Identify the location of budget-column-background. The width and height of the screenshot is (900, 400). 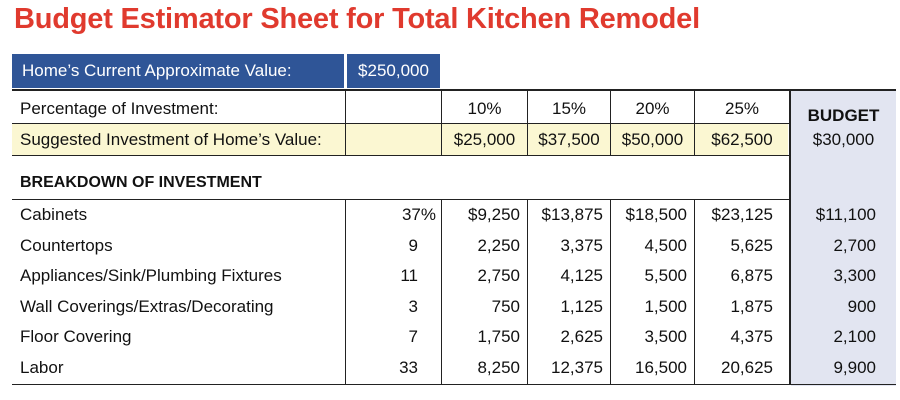
(843, 238).